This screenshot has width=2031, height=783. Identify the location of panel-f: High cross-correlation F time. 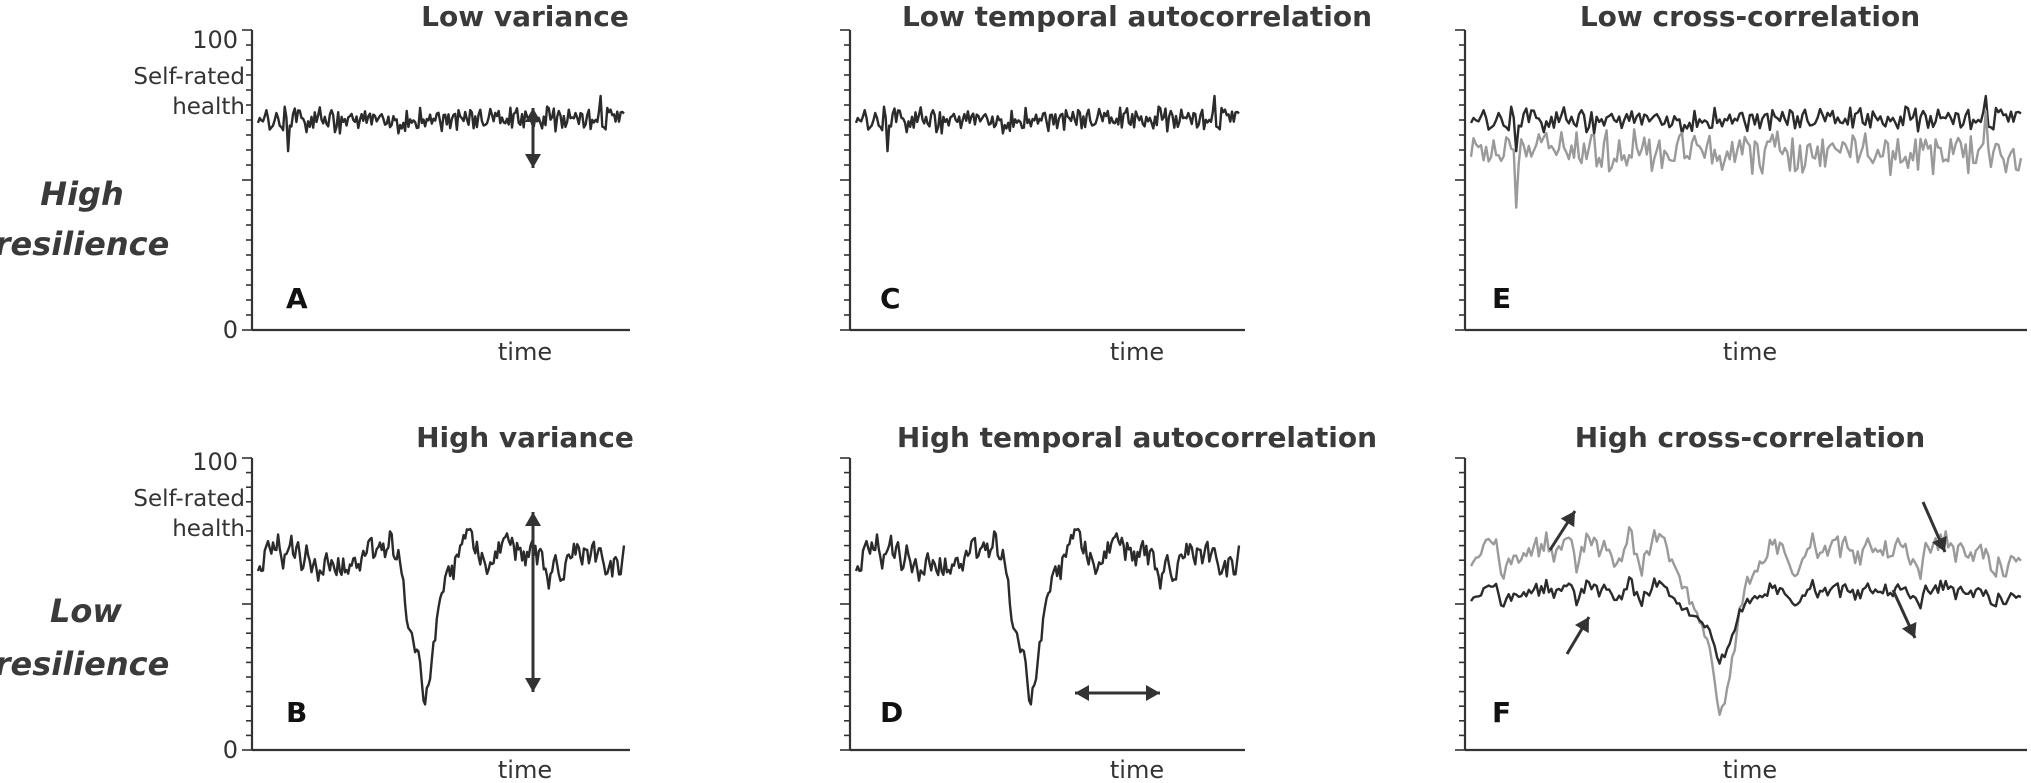
(1741, 602).